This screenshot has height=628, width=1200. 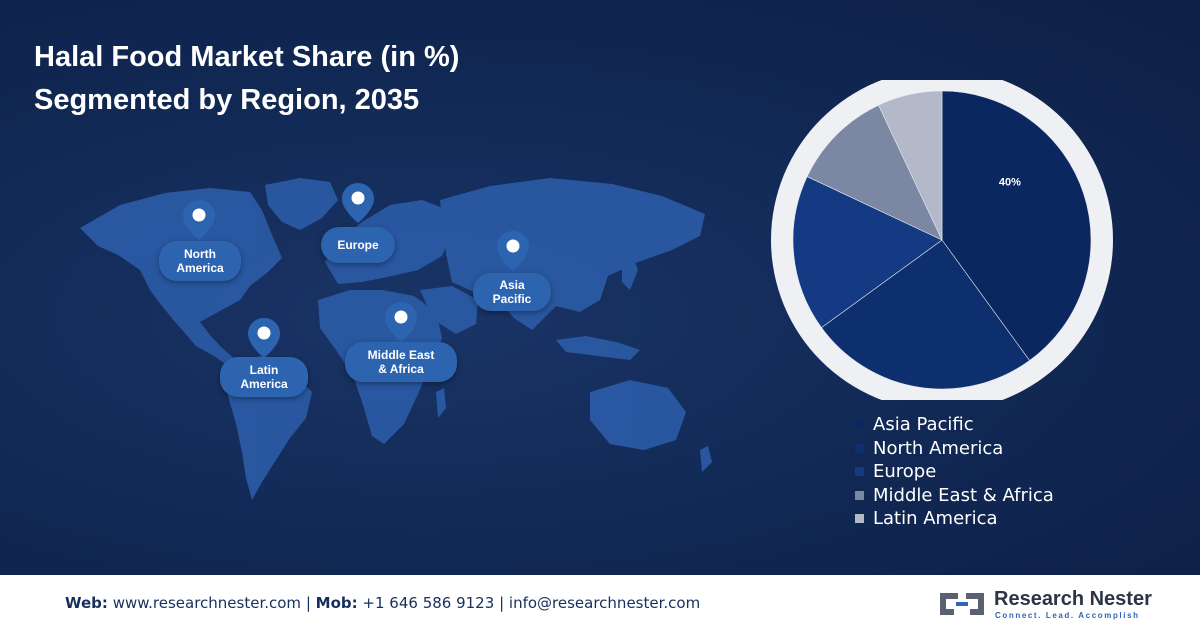 What do you see at coordinates (227, 100) in the screenshot?
I see `title-line-2: Segmented by Region, 2035` at bounding box center [227, 100].